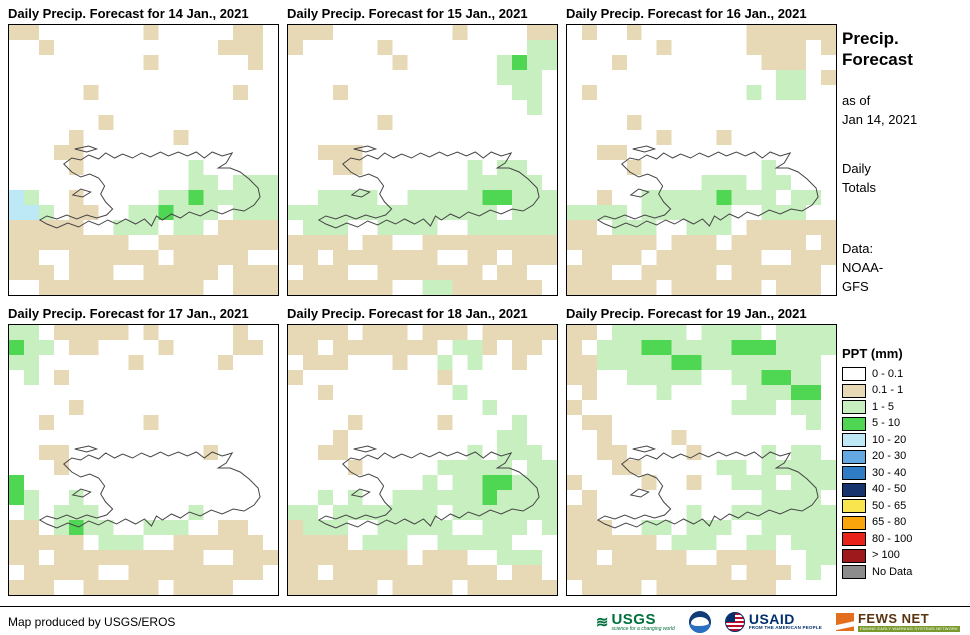 This screenshot has width=970, height=635. I want to click on legend-label: 10 - 20, so click(889, 439).